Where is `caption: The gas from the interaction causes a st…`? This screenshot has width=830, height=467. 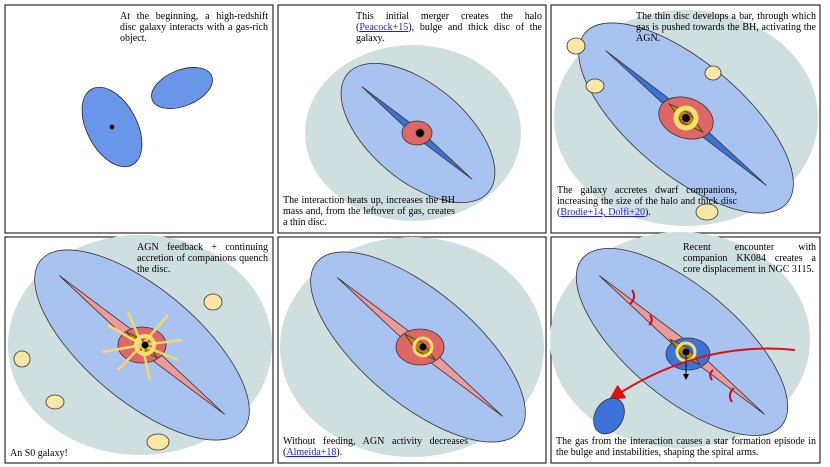
caption: The gas from the interaction causes a st… is located at coordinates (686, 447).